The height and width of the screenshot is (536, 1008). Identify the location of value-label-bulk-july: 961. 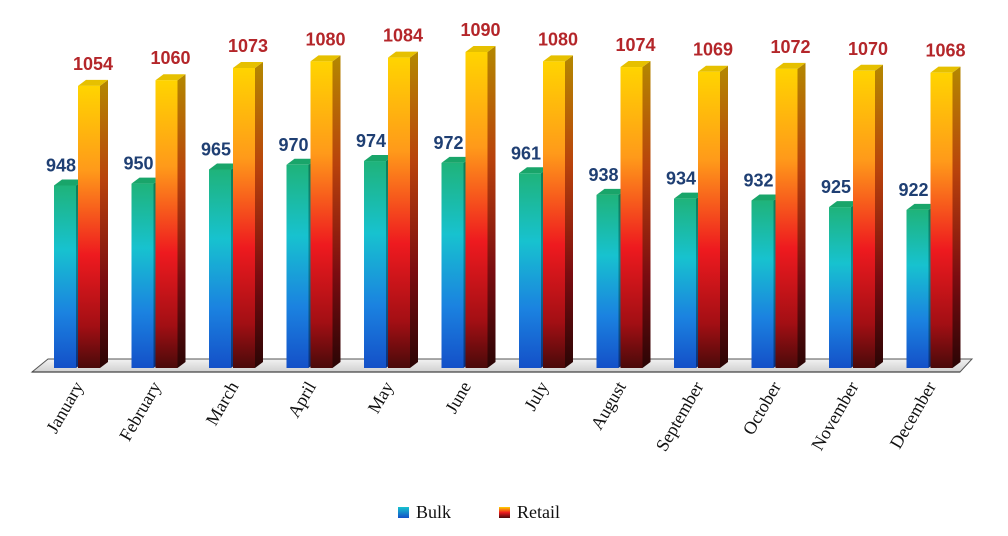
(526, 153).